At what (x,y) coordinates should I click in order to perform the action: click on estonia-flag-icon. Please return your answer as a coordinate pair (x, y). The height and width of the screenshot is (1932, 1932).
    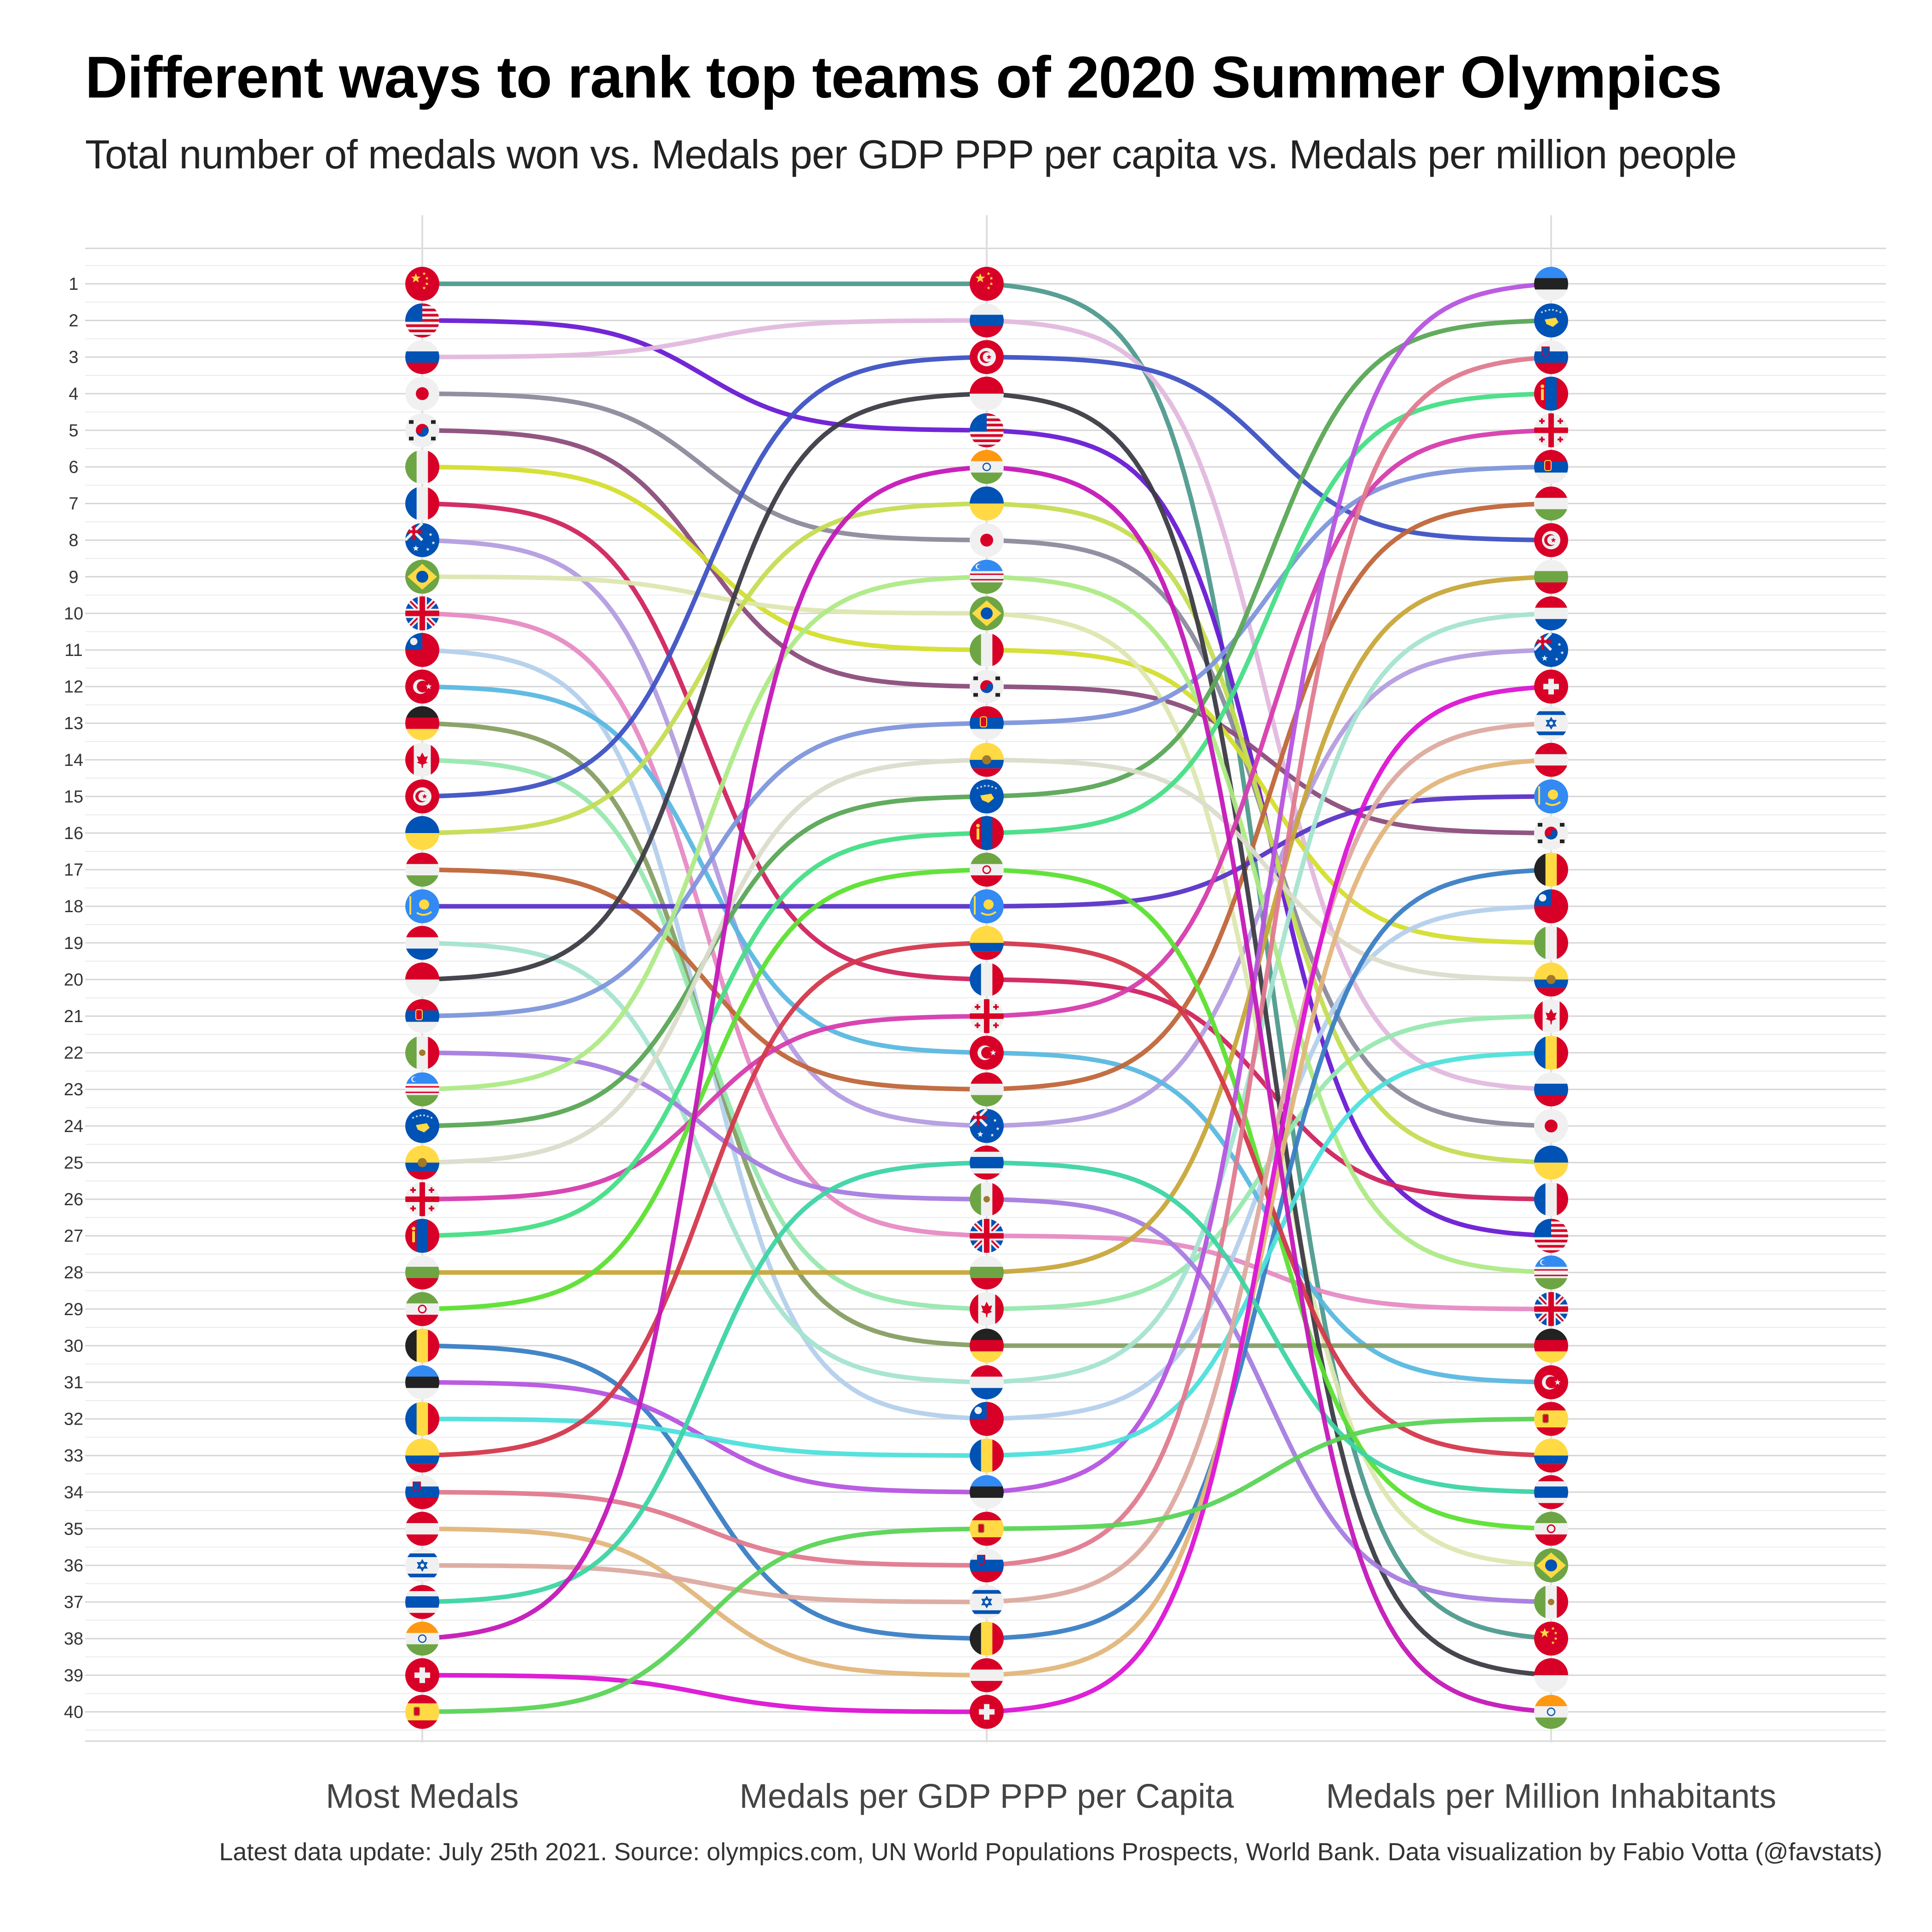
    Looking at the image, I should click on (1551, 284).